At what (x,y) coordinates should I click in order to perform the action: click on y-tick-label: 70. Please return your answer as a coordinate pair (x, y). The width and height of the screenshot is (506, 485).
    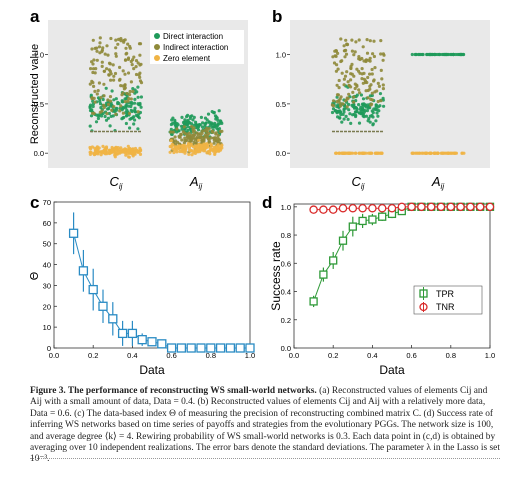
    Looking at the image, I should click on (47, 202).